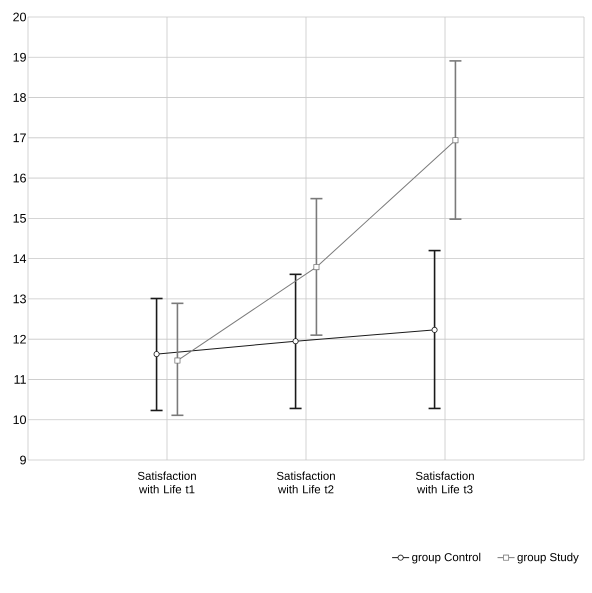 The width and height of the screenshot is (592, 593). What do you see at coordinates (20, 419) in the screenshot?
I see `y-tick-label: 10` at bounding box center [20, 419].